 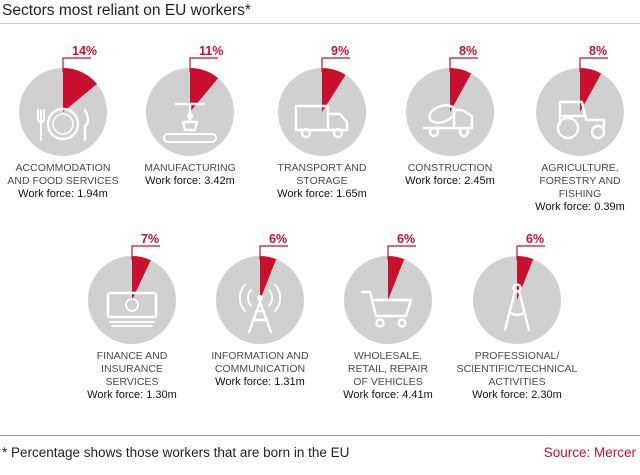 I want to click on sector-name-line: AND FOOD SERVICES, so click(x=63, y=181).